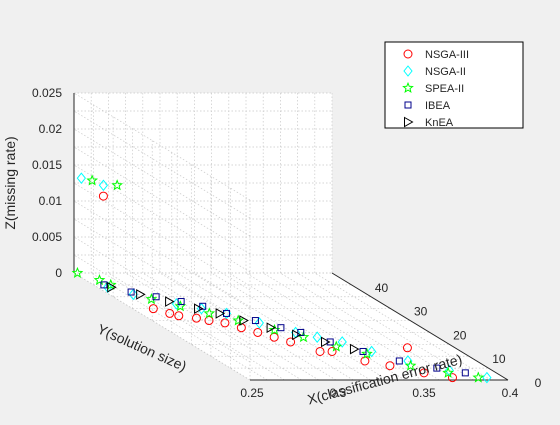  I want to click on legend-label: NSGA-II, so click(445, 72).